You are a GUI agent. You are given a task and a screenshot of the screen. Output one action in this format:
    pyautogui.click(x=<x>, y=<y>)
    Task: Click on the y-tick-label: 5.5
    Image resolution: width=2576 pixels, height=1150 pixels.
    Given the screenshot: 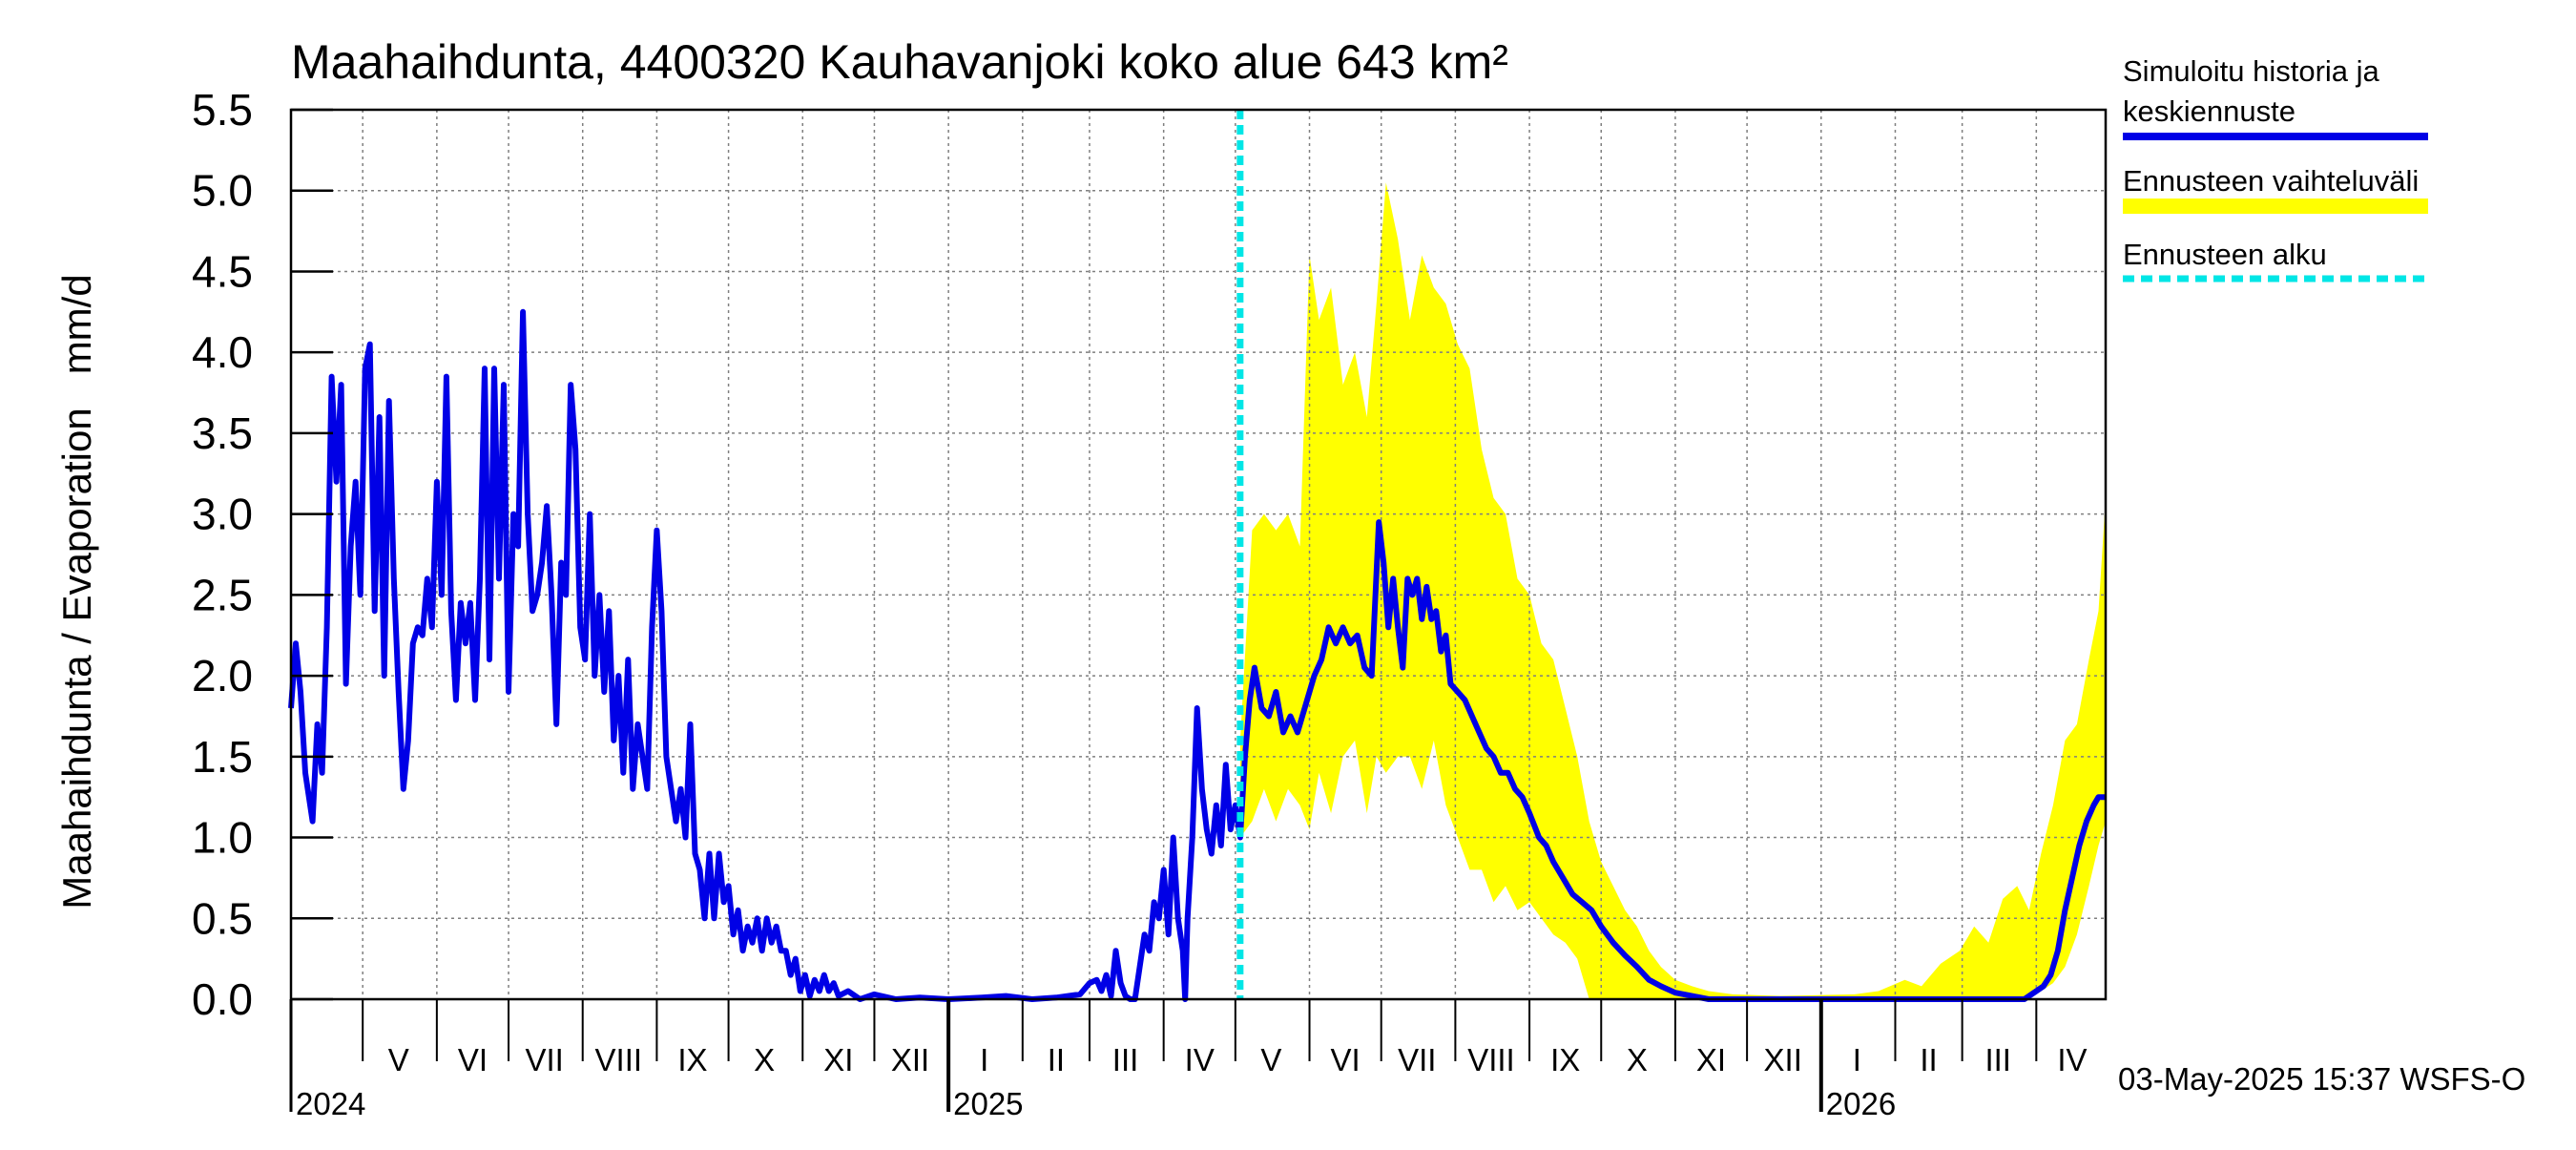 What is the action you would take?
    pyautogui.click(x=222, y=110)
    